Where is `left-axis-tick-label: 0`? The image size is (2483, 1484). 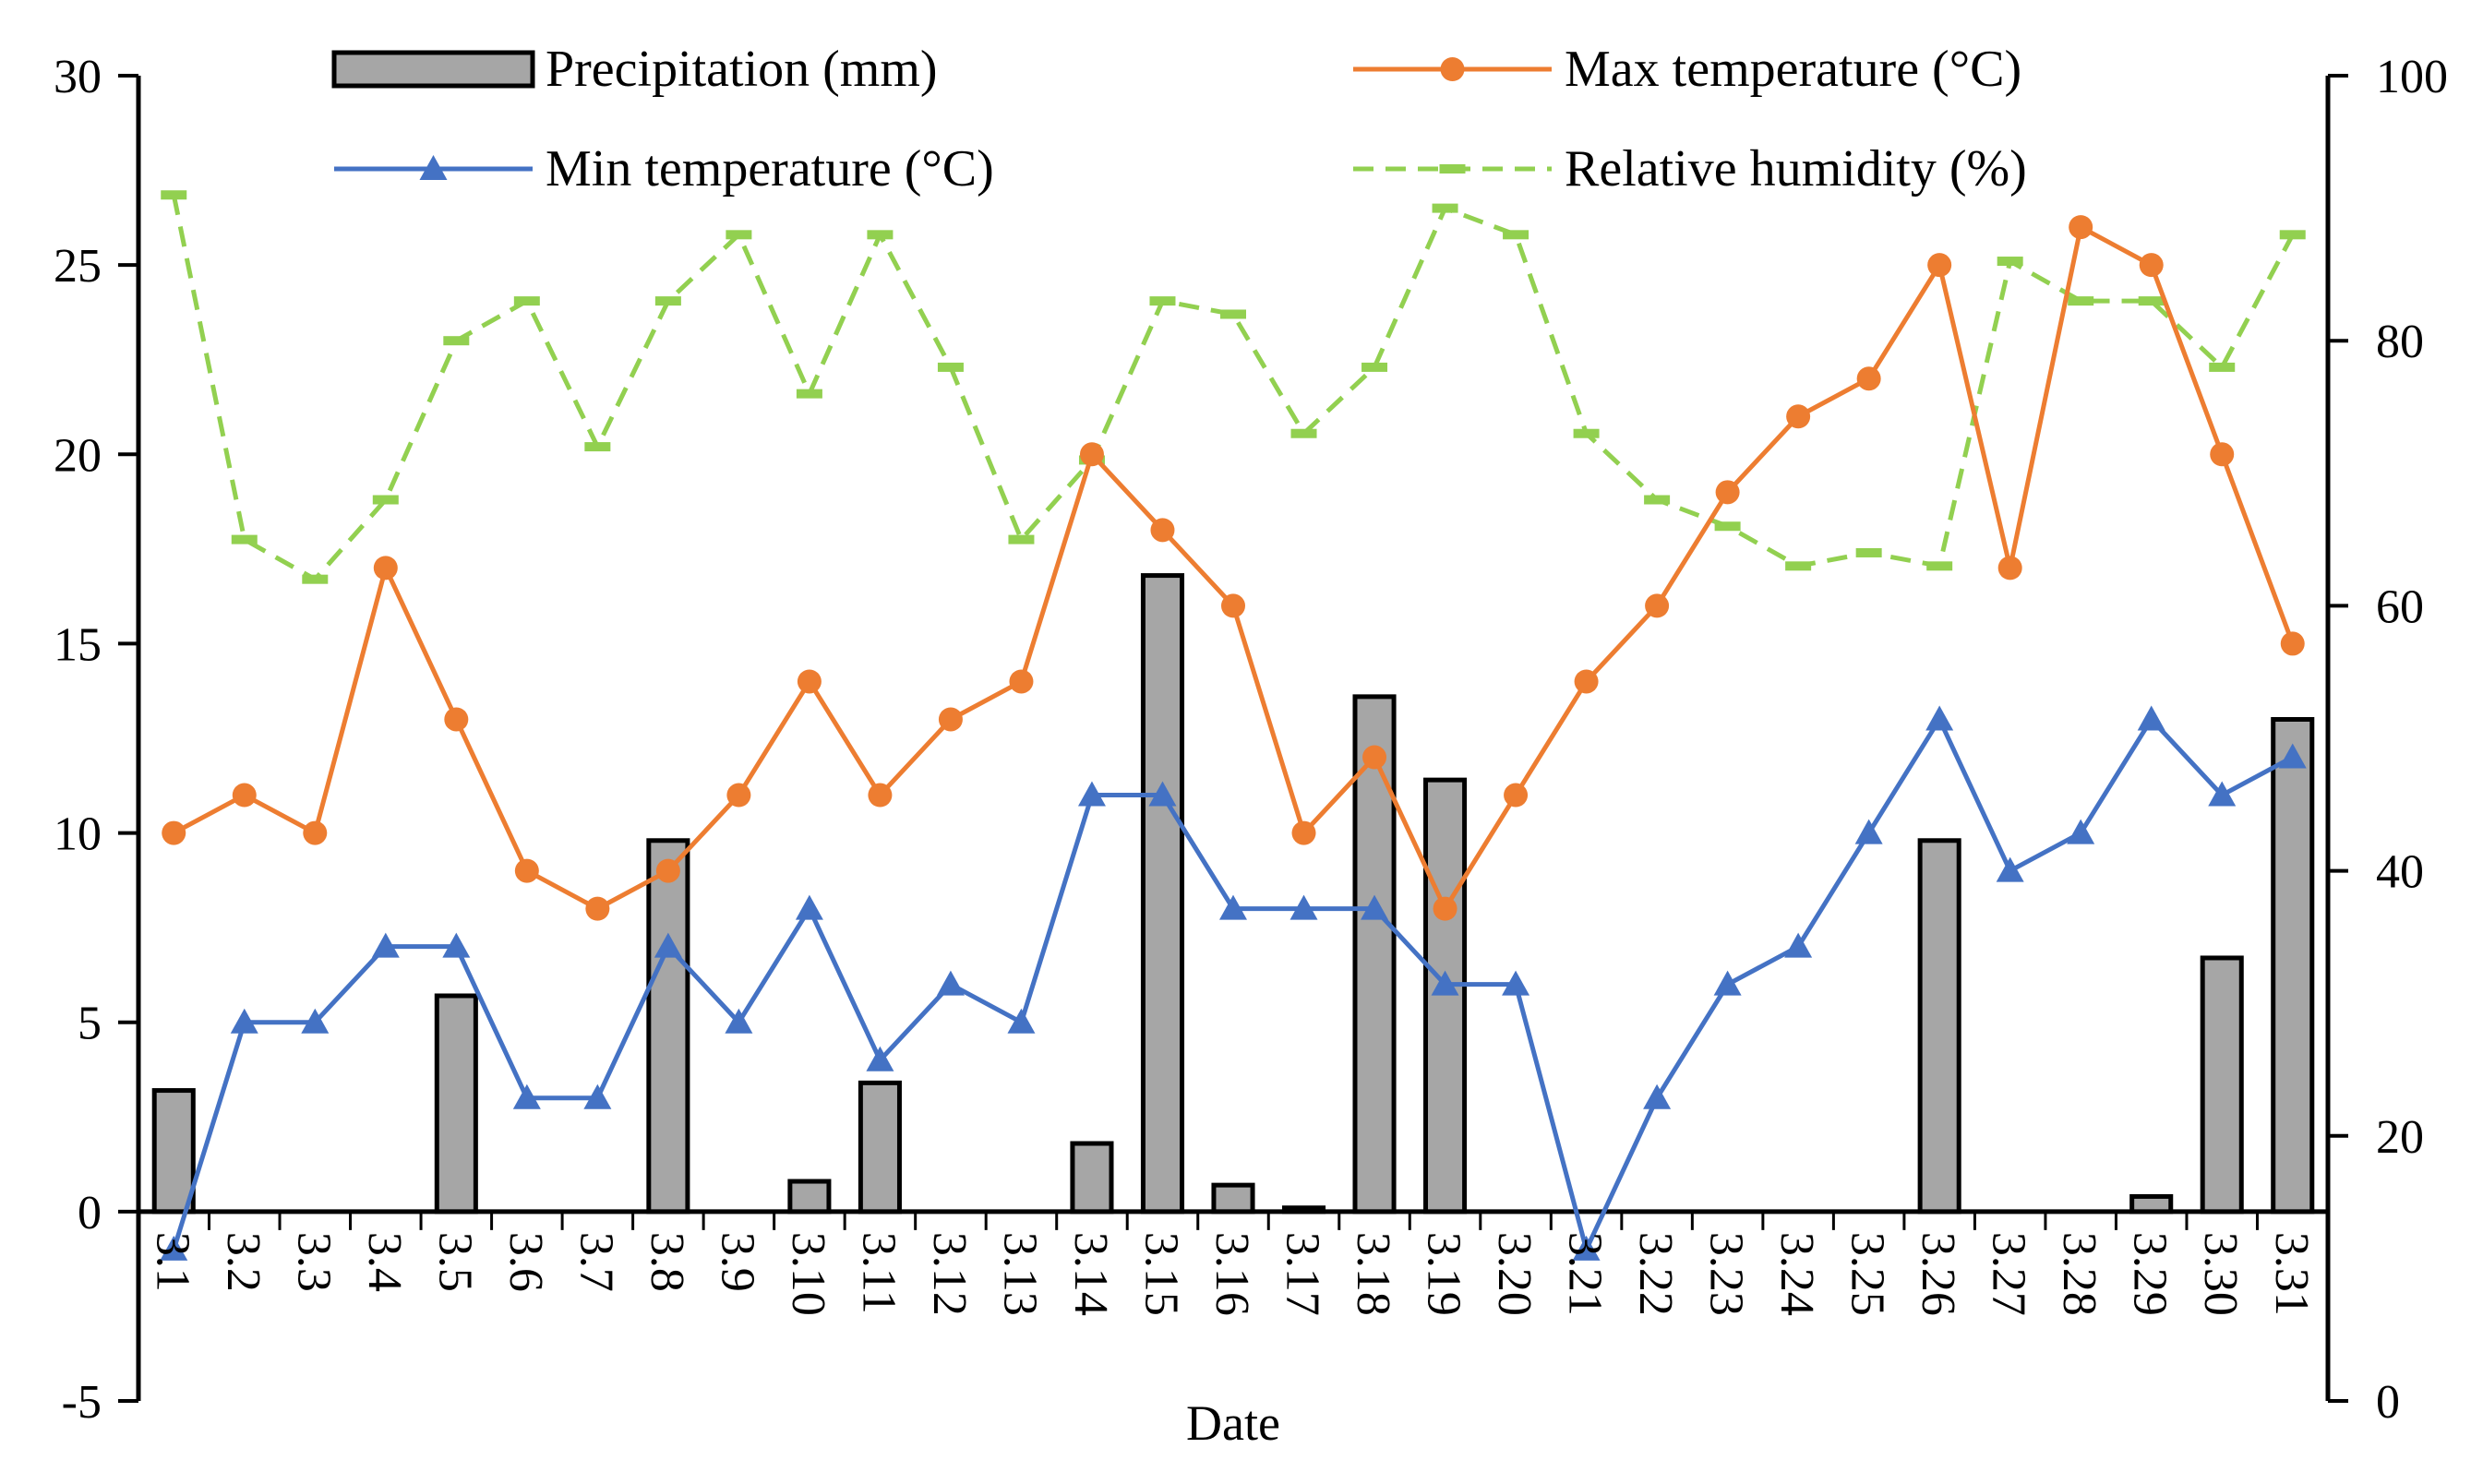
left-axis-tick-label: 0 is located at coordinates (90, 1213).